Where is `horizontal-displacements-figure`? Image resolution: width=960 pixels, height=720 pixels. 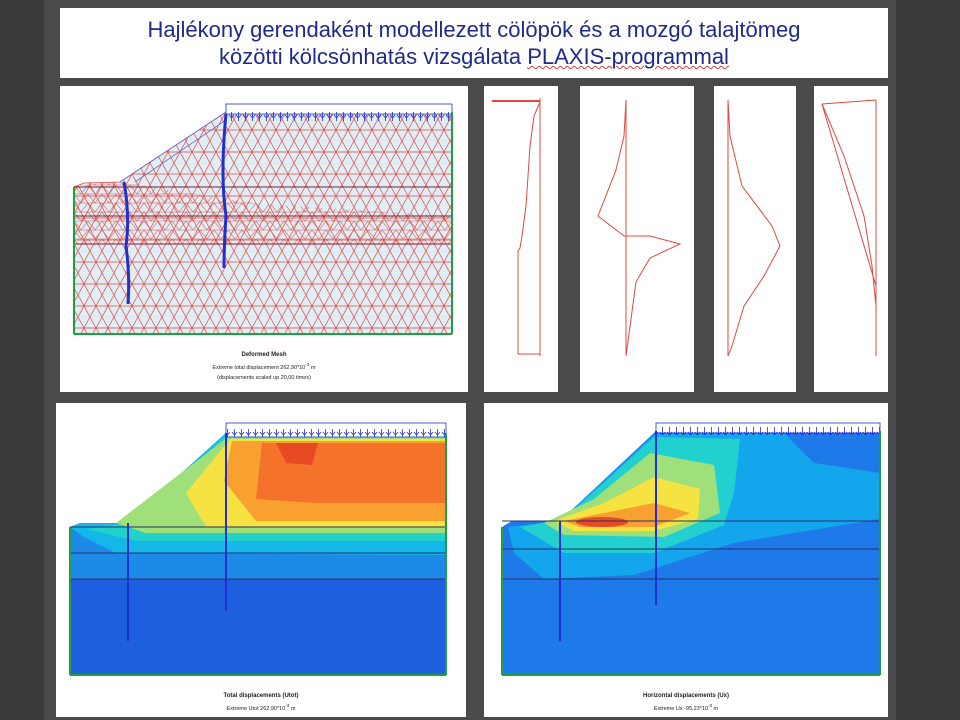 horizontal-displacements-figure is located at coordinates (691, 549).